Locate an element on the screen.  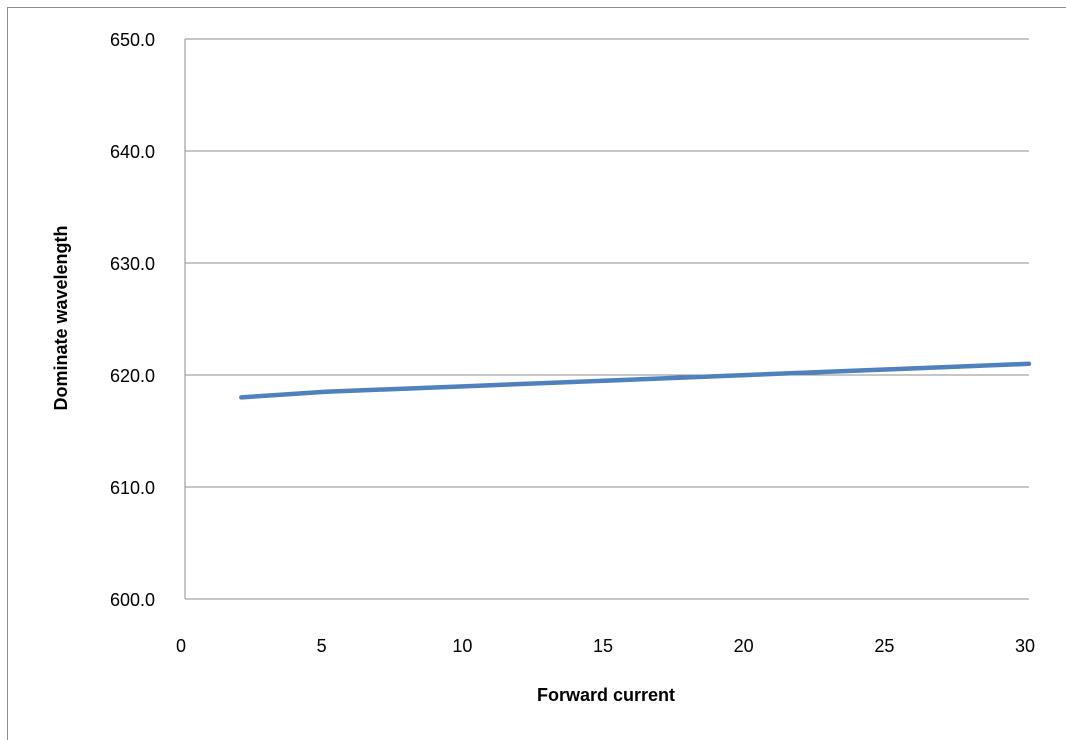
series-line is located at coordinates (635, 380).